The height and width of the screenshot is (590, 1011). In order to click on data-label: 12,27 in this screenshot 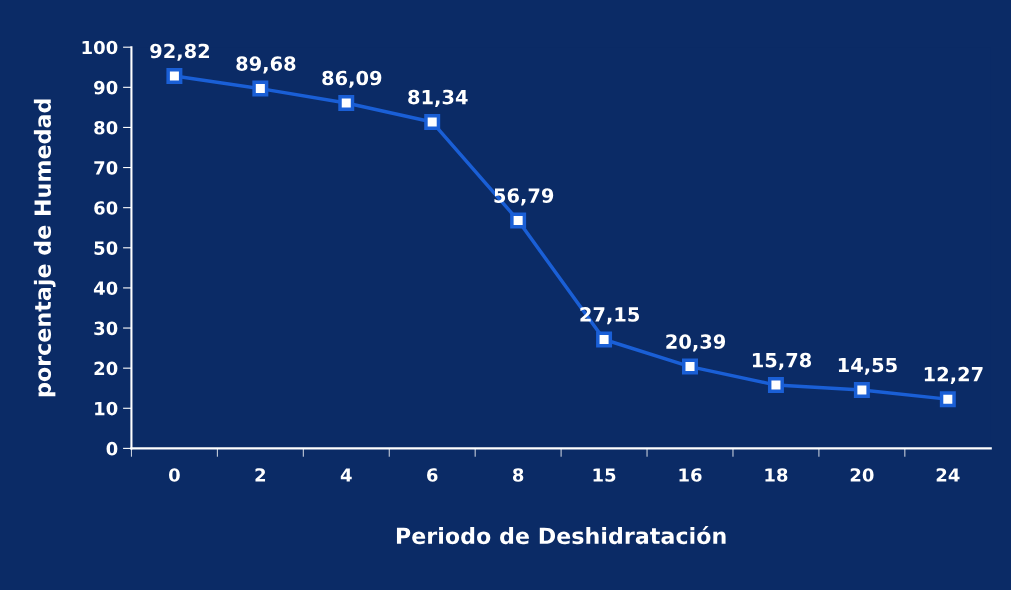, I will do `click(953, 375)`.